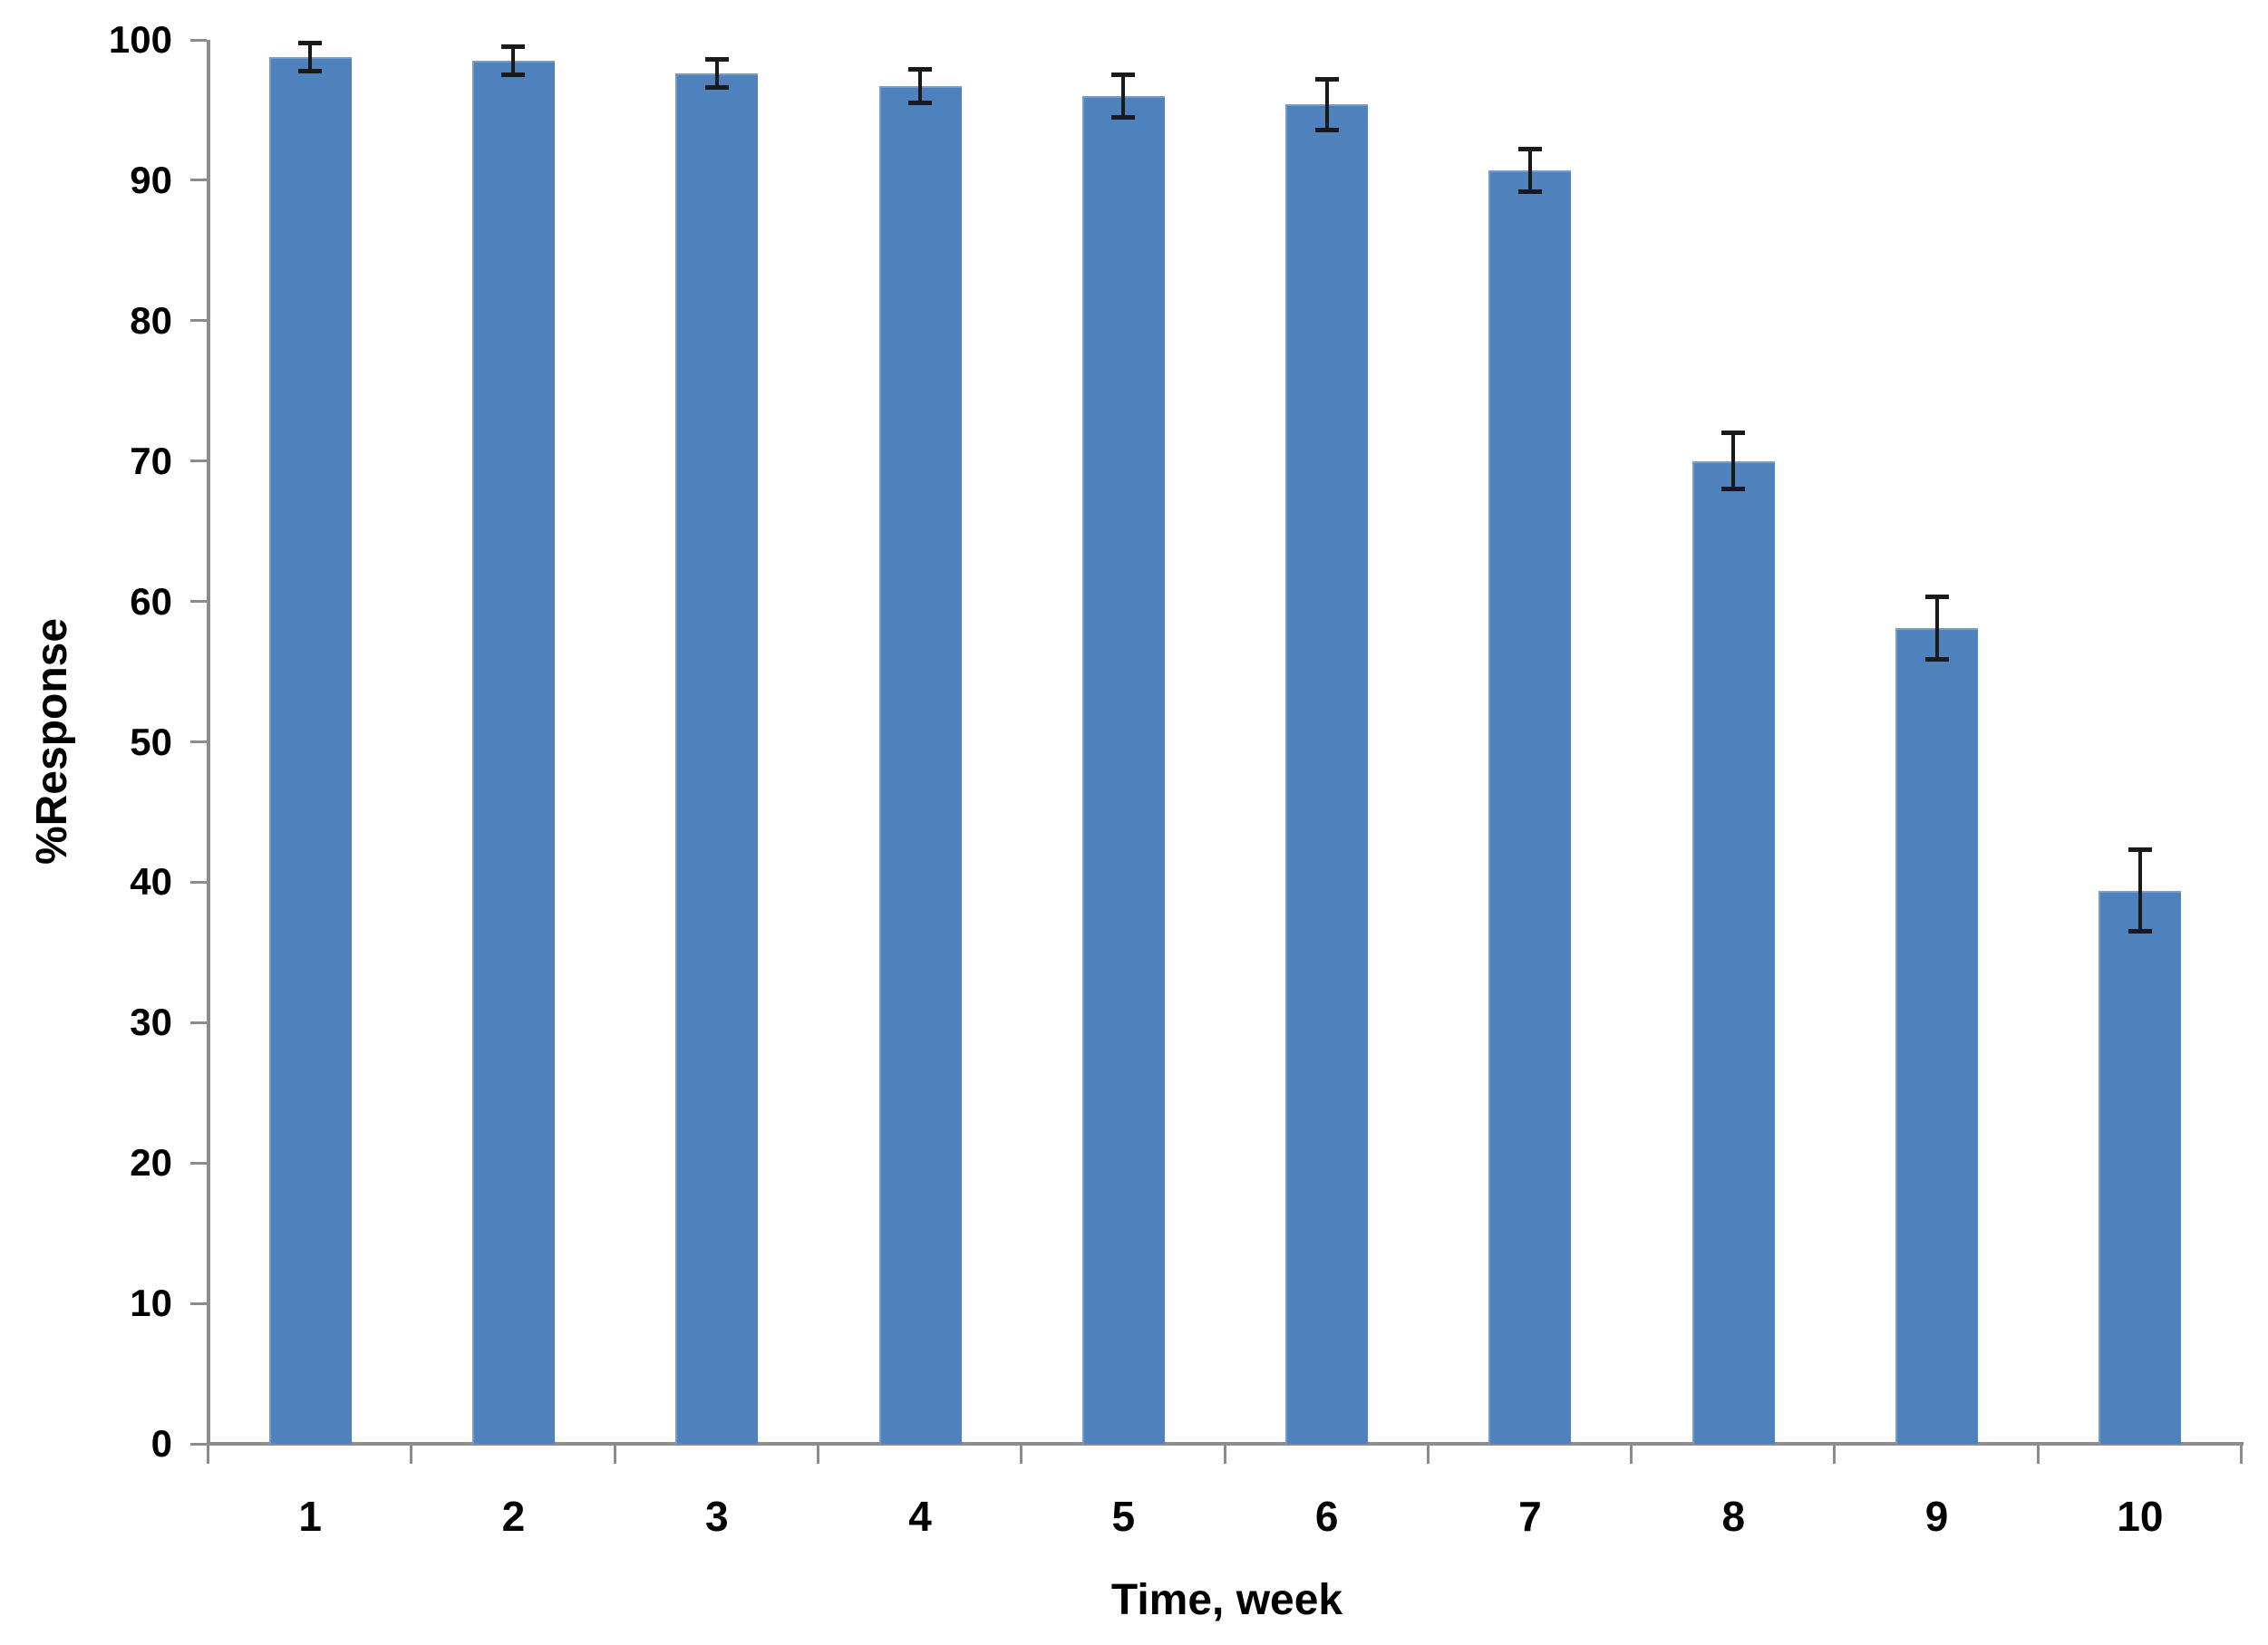 This screenshot has height=1645, width=2268. I want to click on x-tick-label: 5, so click(1123, 1516).